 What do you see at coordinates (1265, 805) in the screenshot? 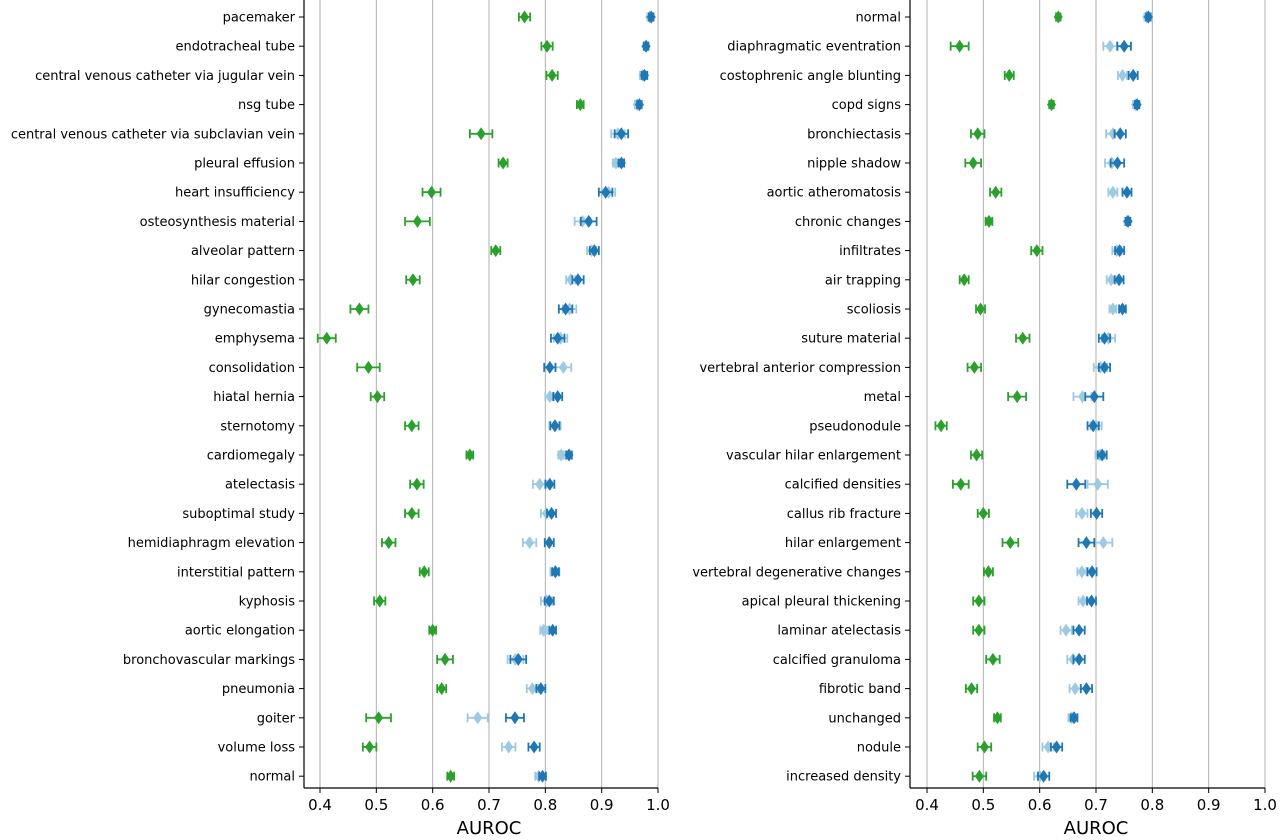
I see `x-tick-label: 1.0` at bounding box center [1265, 805].